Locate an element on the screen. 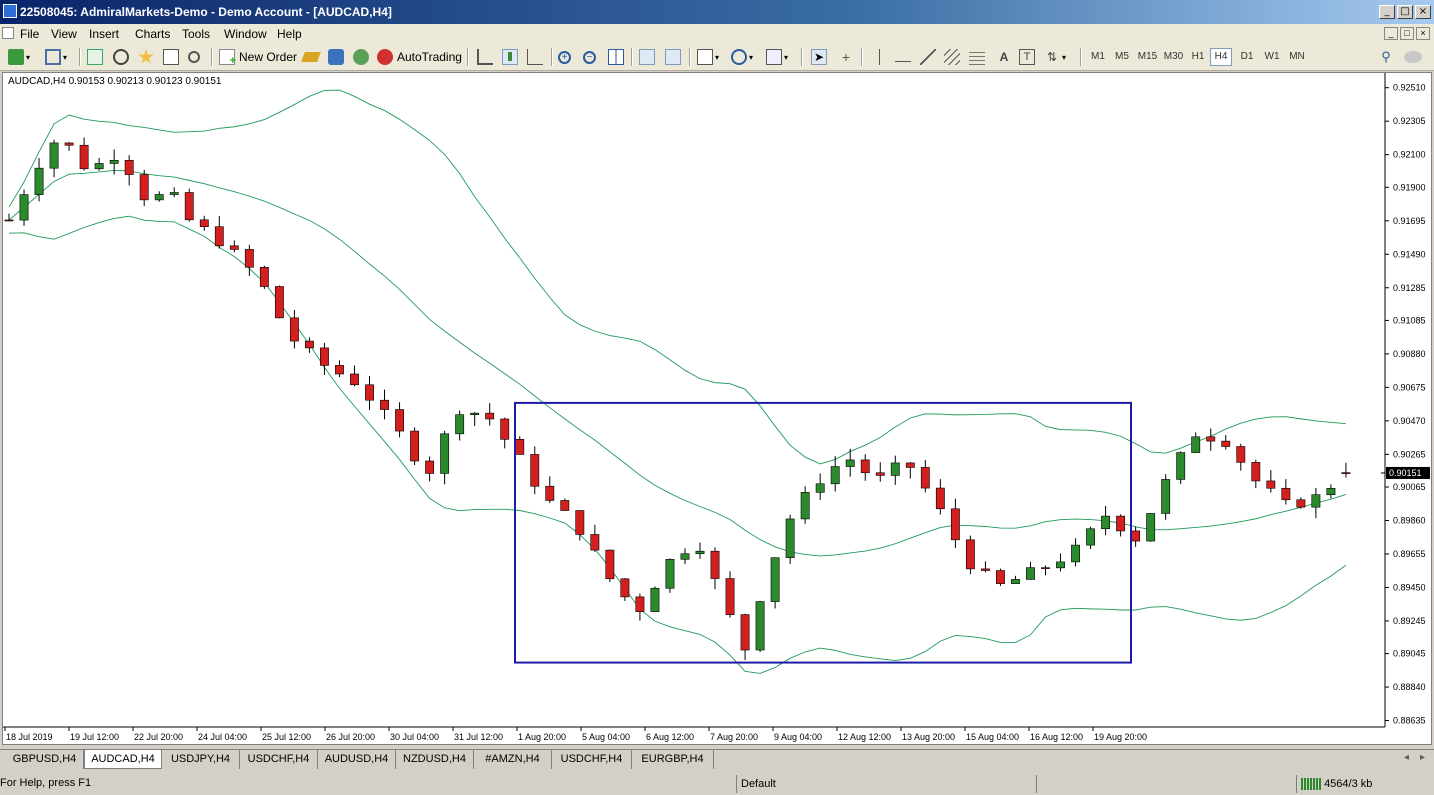 The height and width of the screenshot is (795, 1434). indicators-button: ▾ is located at coordinates (708, 57).